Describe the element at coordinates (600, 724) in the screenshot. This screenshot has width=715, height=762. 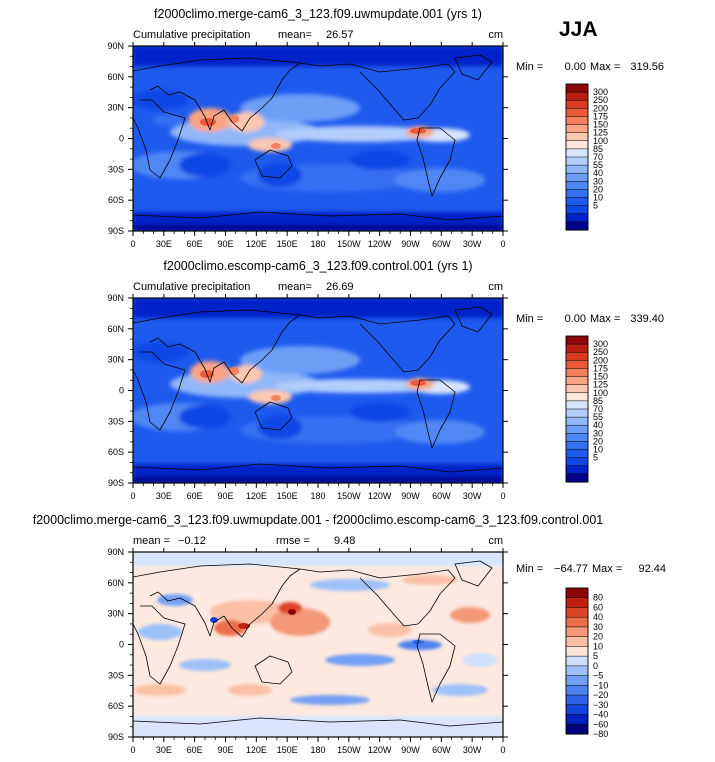
I see `panel-3-colorbar-label: −60` at that location.